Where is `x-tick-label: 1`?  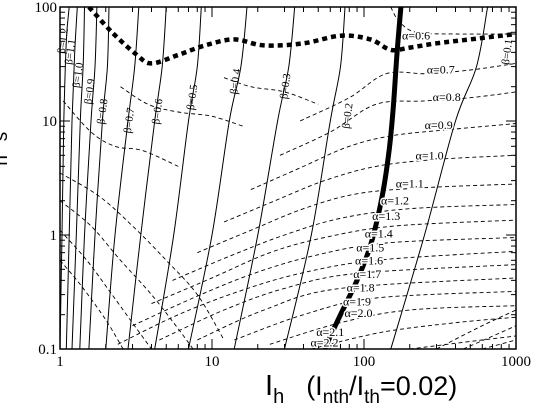 x-tick-label: 1 is located at coordinates (60, 362).